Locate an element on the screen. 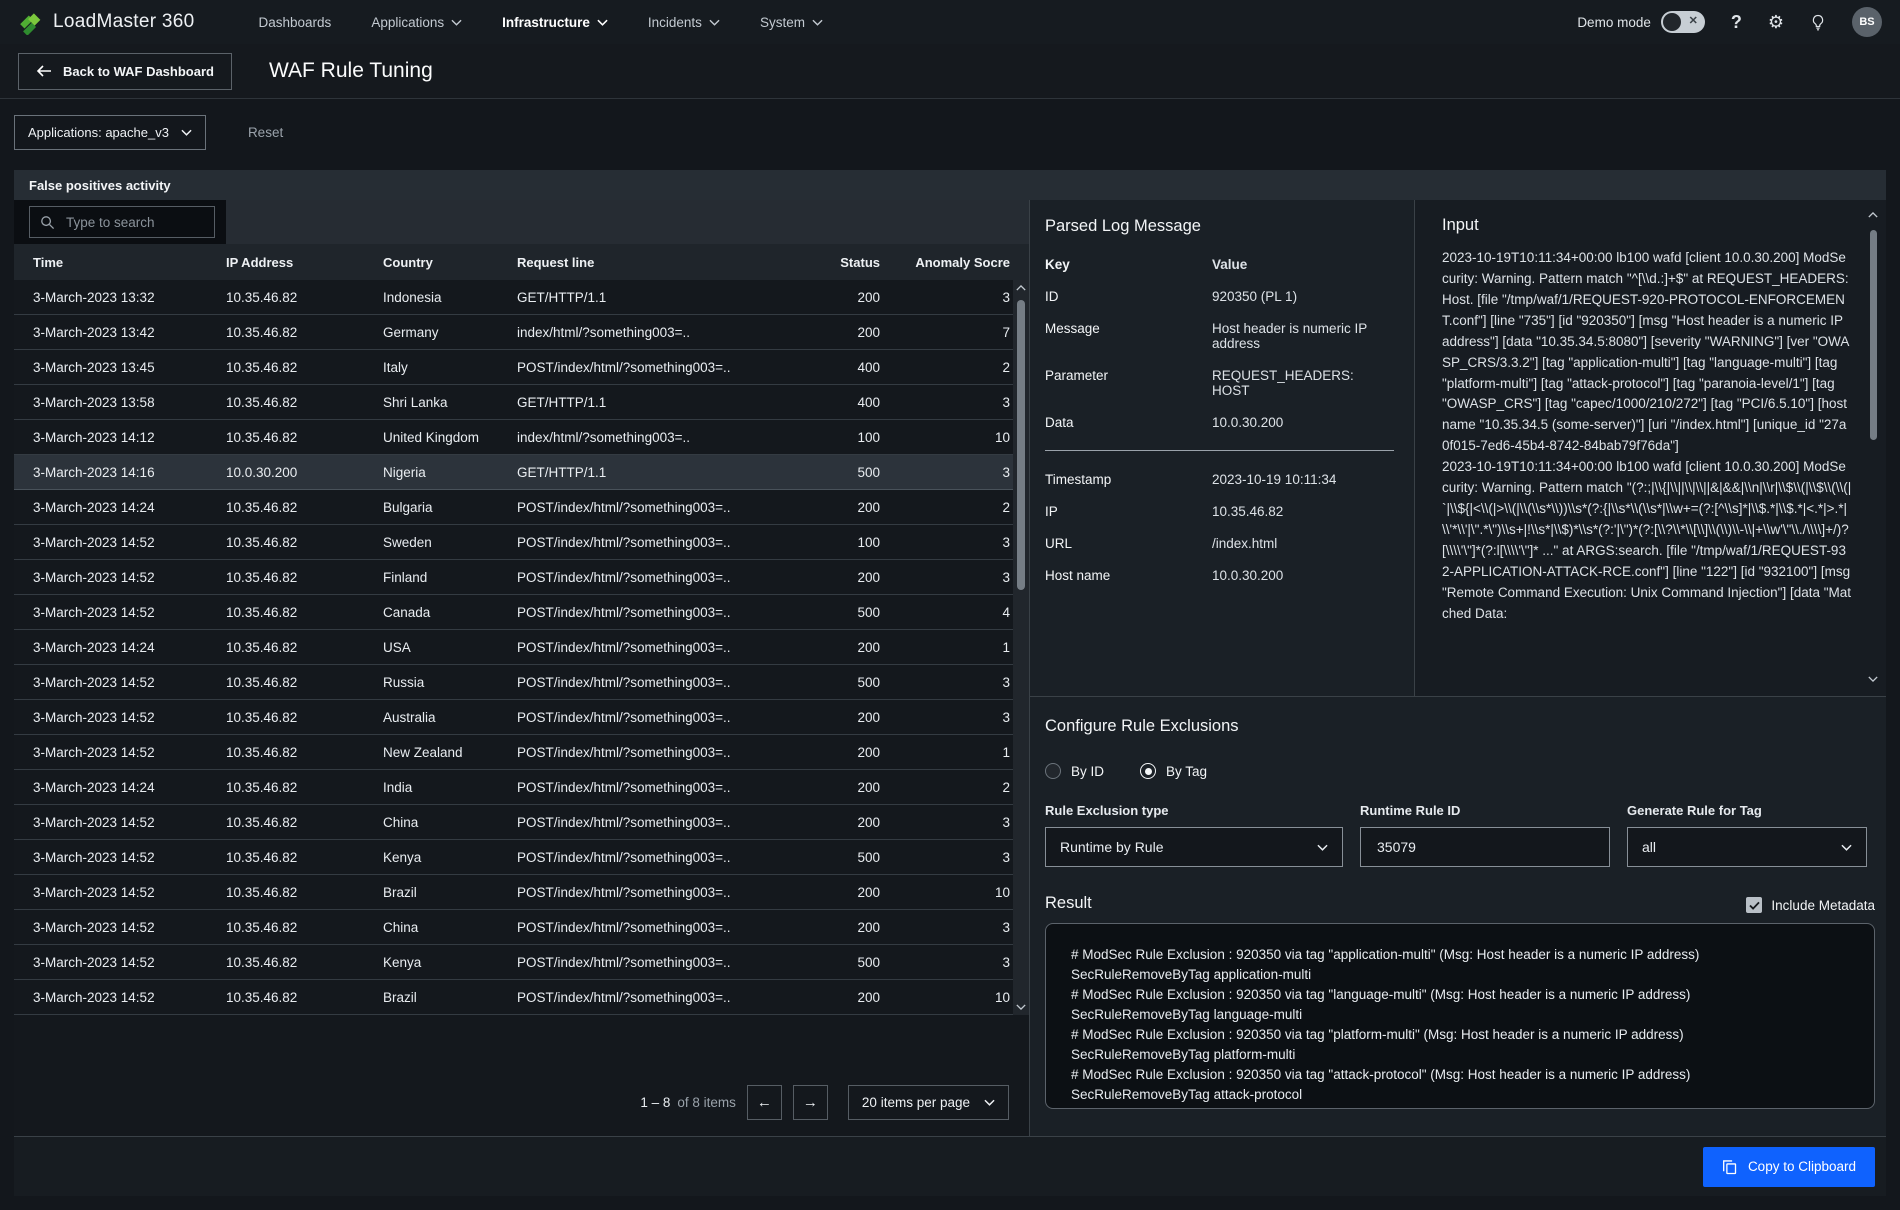 The image size is (1900, 1210). column-header-time: Time is located at coordinates (48, 262).